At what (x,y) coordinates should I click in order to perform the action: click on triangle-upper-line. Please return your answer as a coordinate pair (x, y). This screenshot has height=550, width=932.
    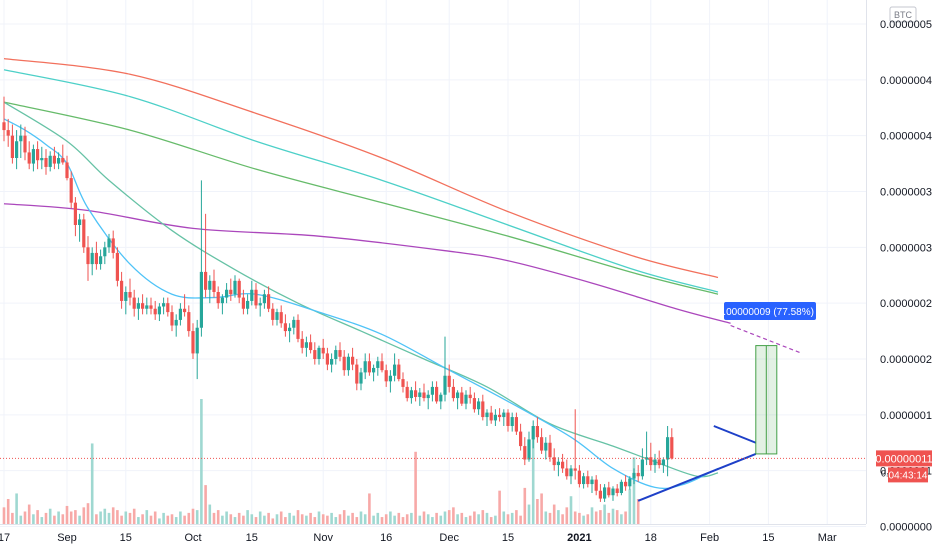
    Looking at the image, I should click on (735, 434).